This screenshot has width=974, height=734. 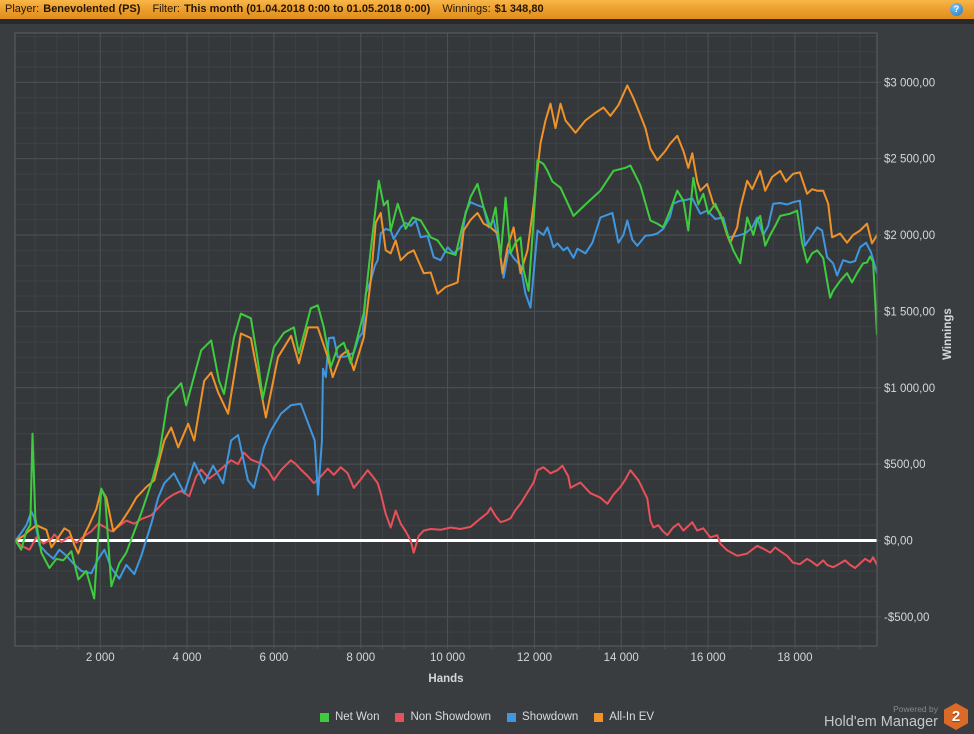 What do you see at coordinates (534, 658) in the screenshot?
I see `x-tick-label: 12 000` at bounding box center [534, 658].